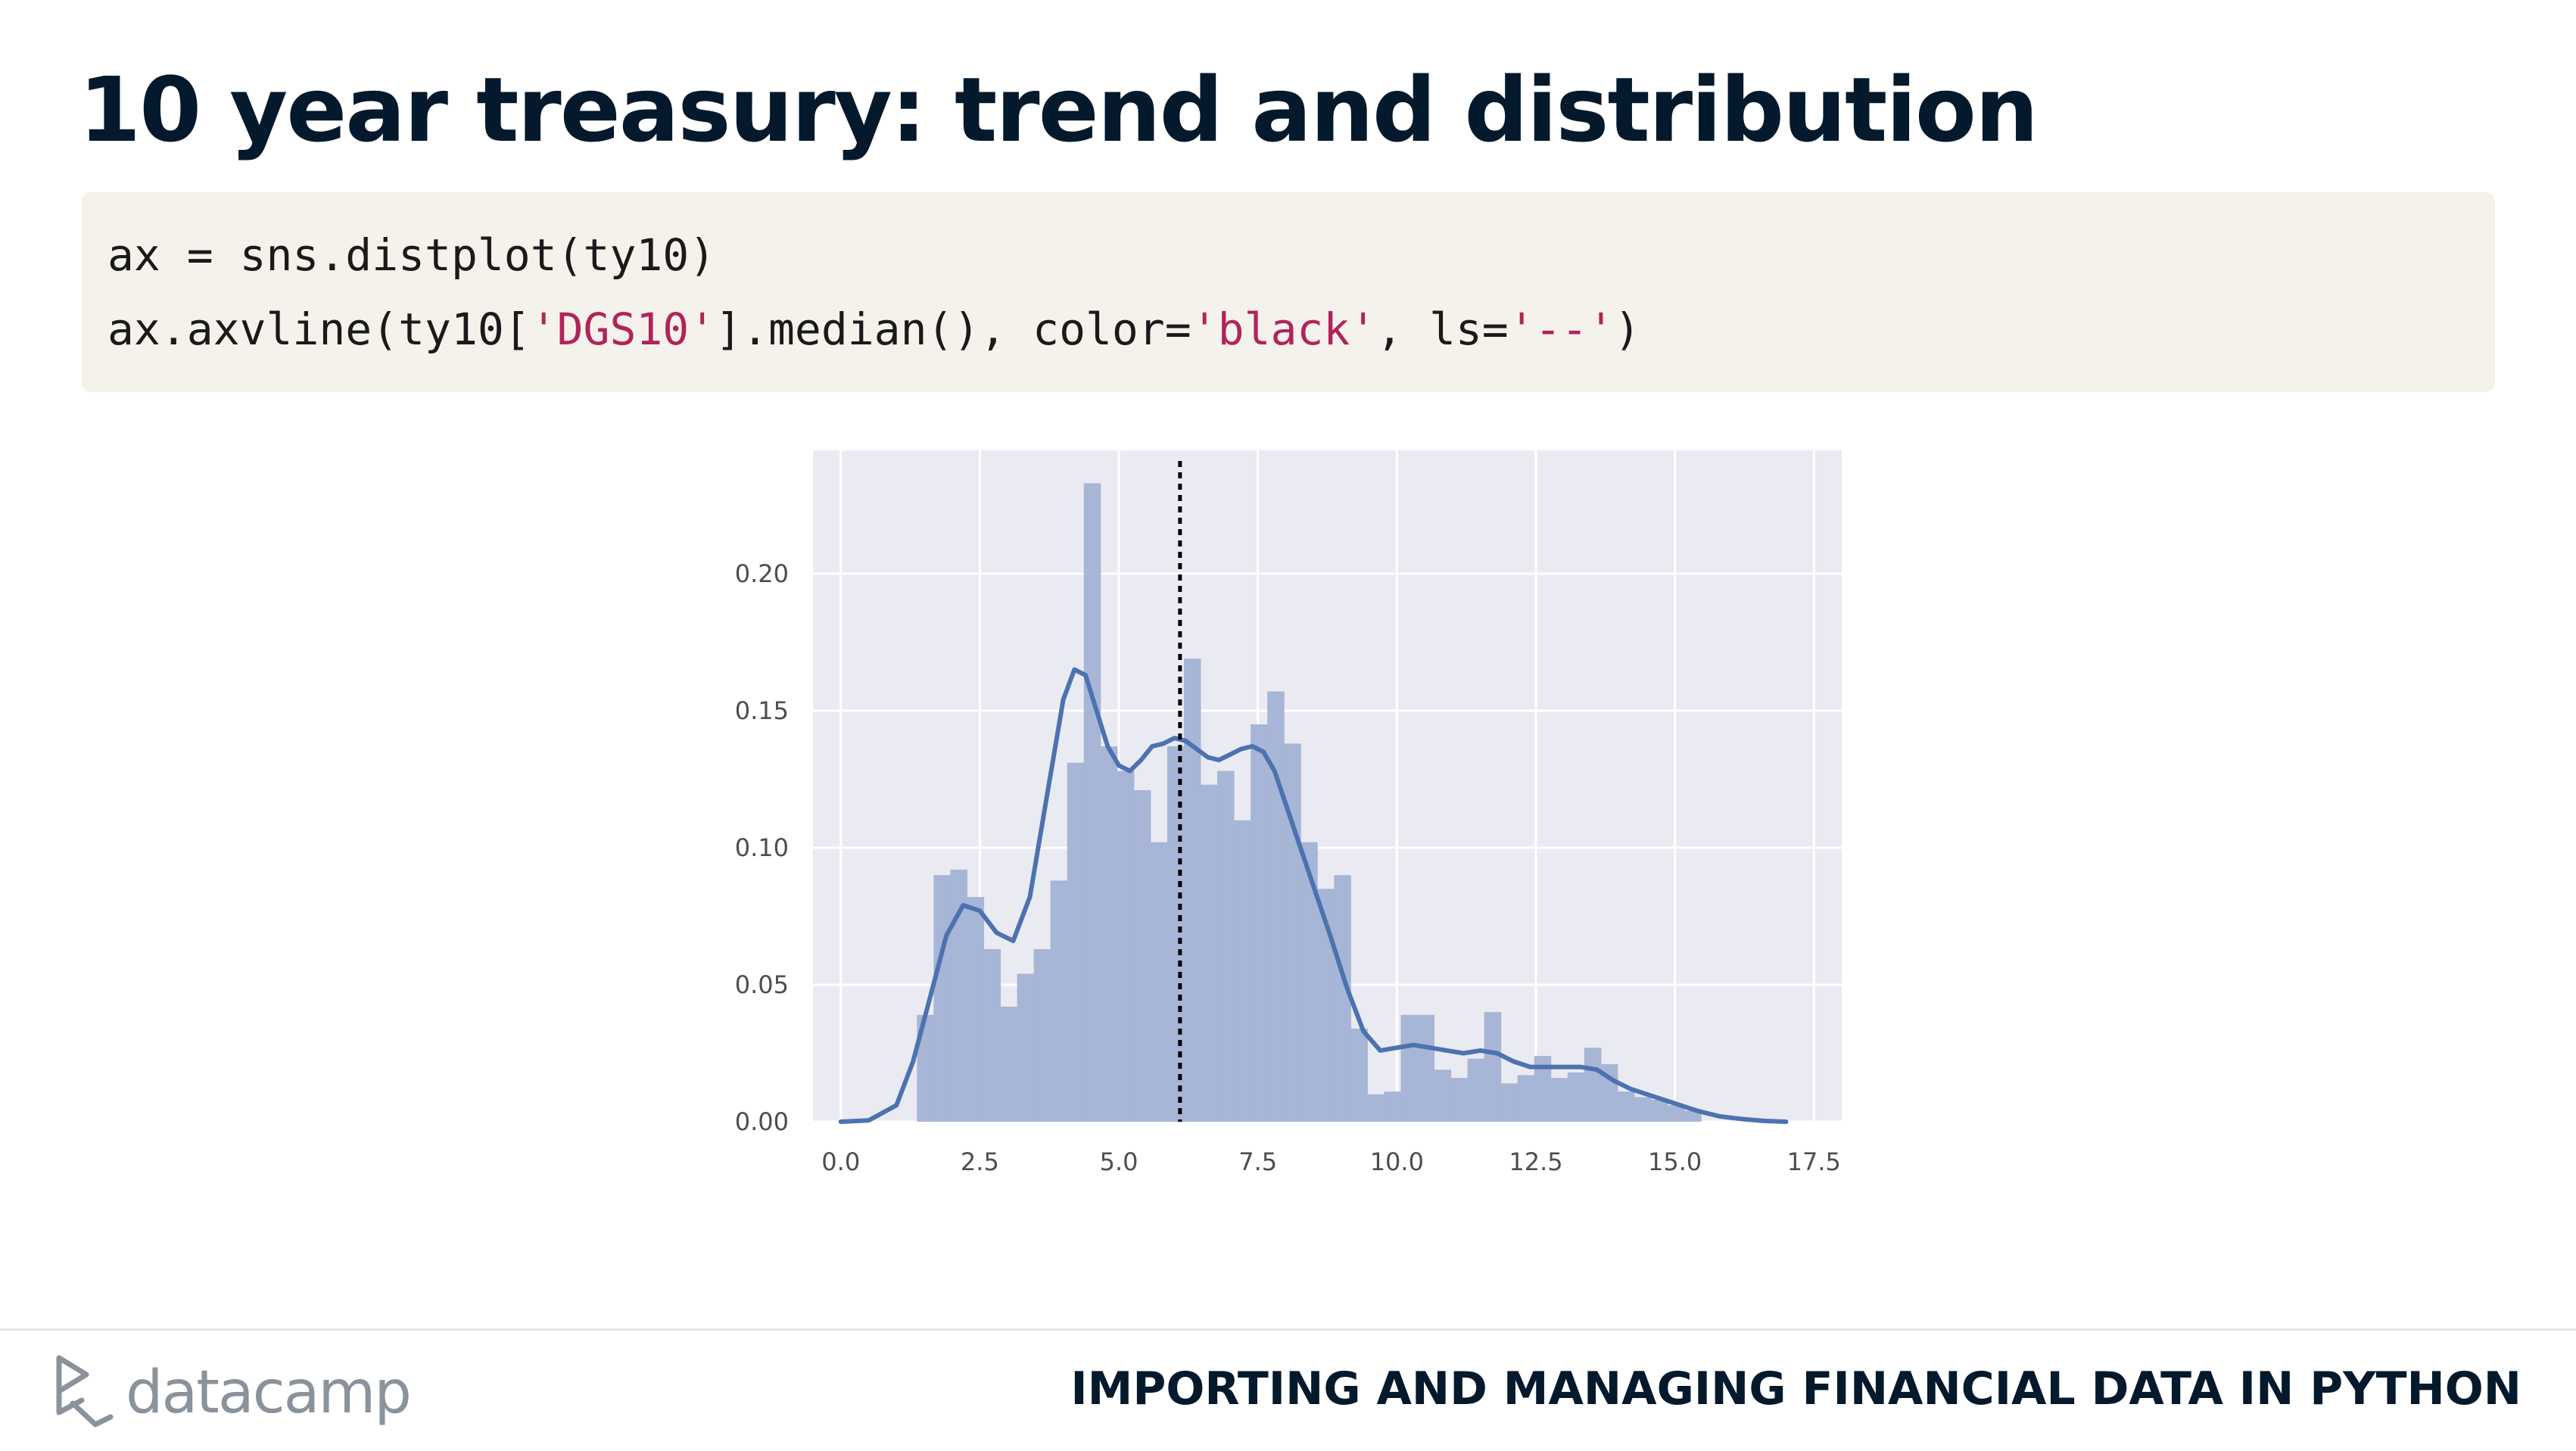 This screenshot has height=1451, width=2576. What do you see at coordinates (1814, 1161) in the screenshot?
I see `x-tick-label: 17.5` at bounding box center [1814, 1161].